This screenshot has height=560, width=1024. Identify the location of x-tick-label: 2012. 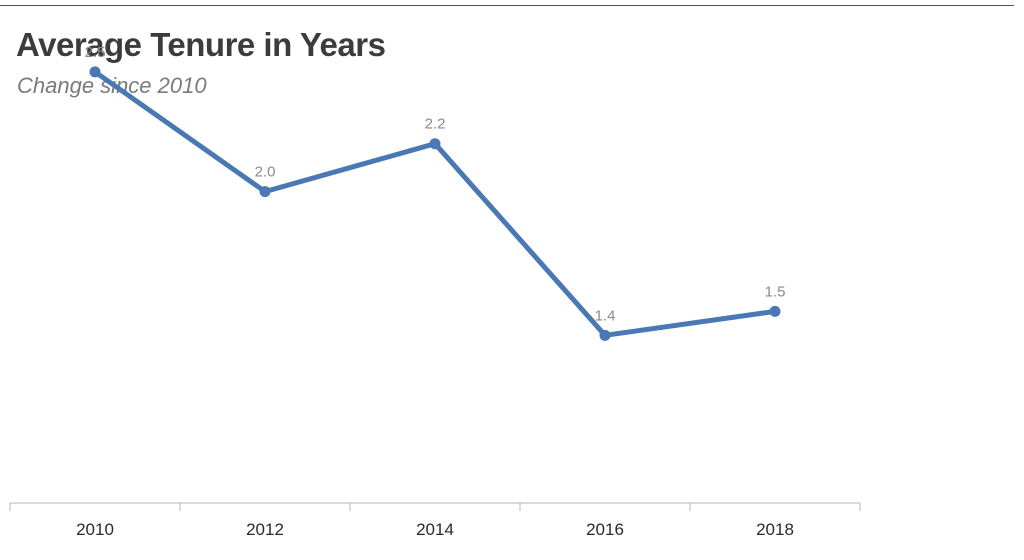
(265, 529).